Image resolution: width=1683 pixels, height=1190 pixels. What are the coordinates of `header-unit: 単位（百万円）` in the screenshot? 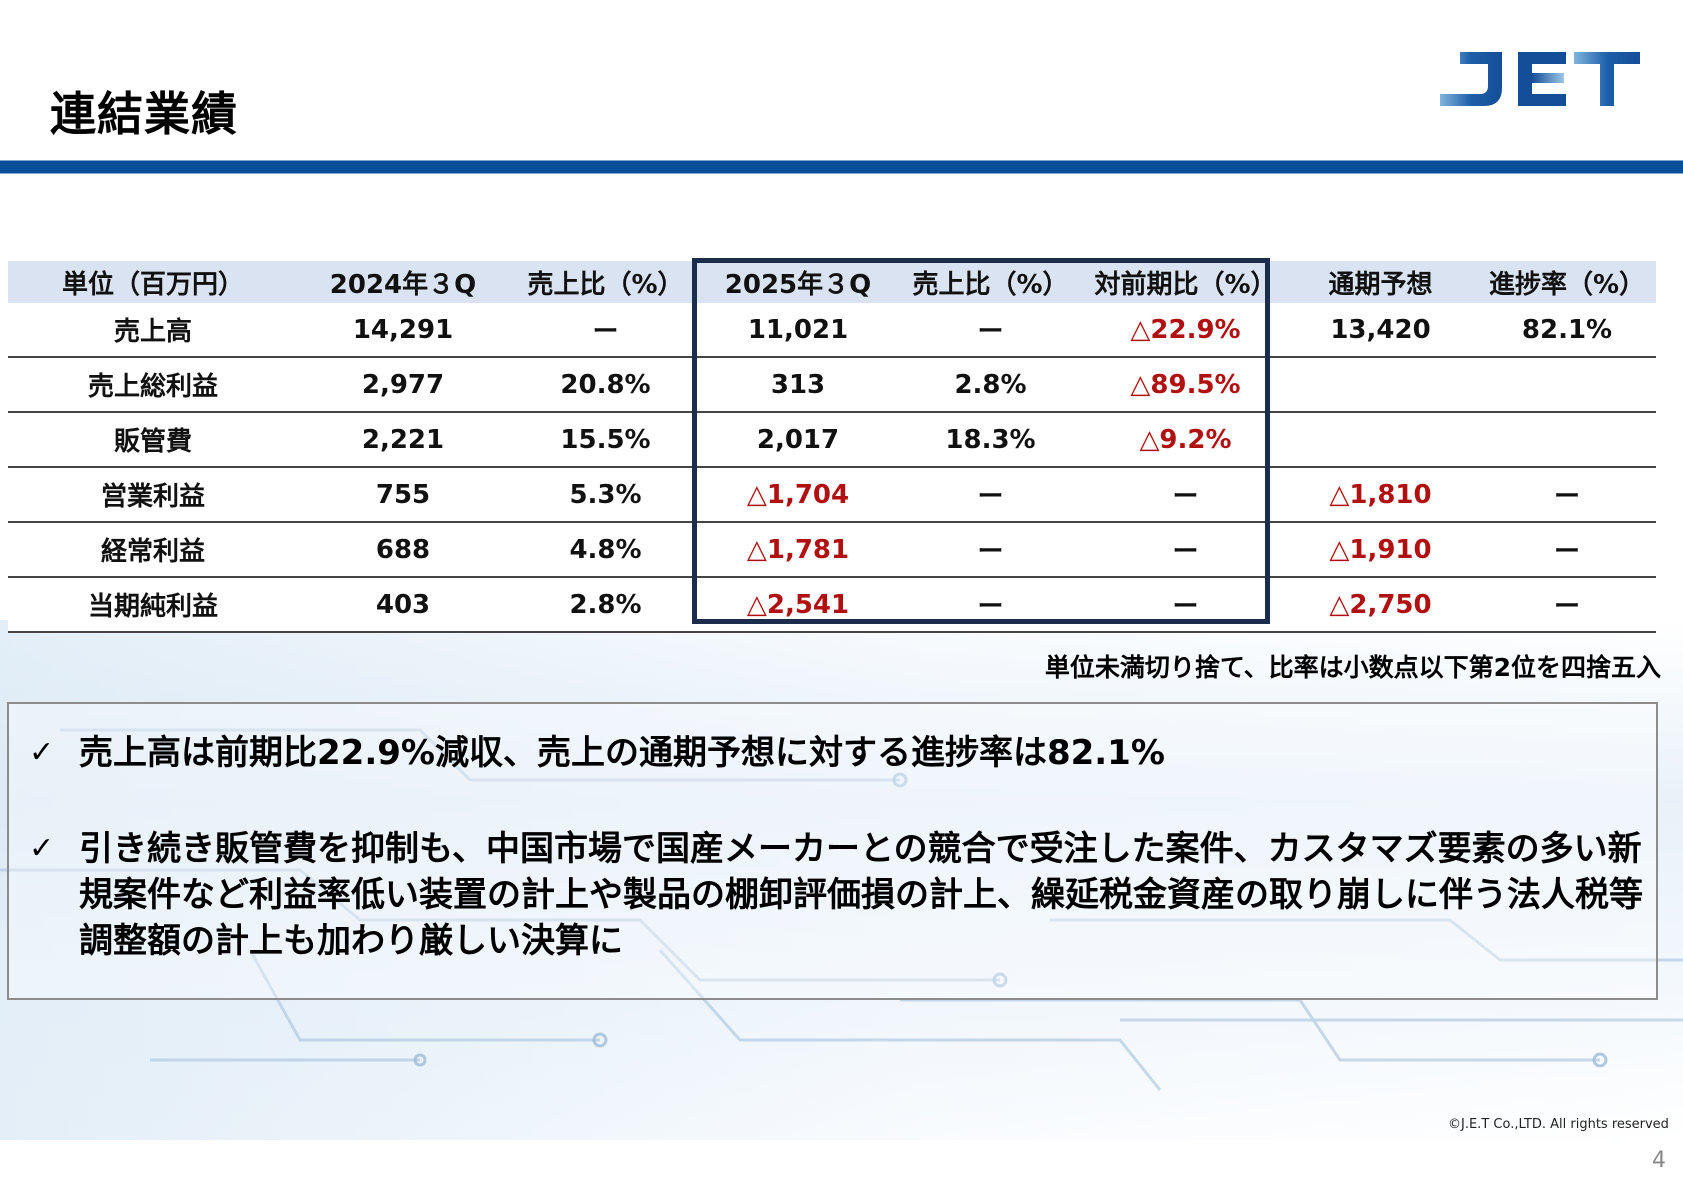 It's located at (153, 282).